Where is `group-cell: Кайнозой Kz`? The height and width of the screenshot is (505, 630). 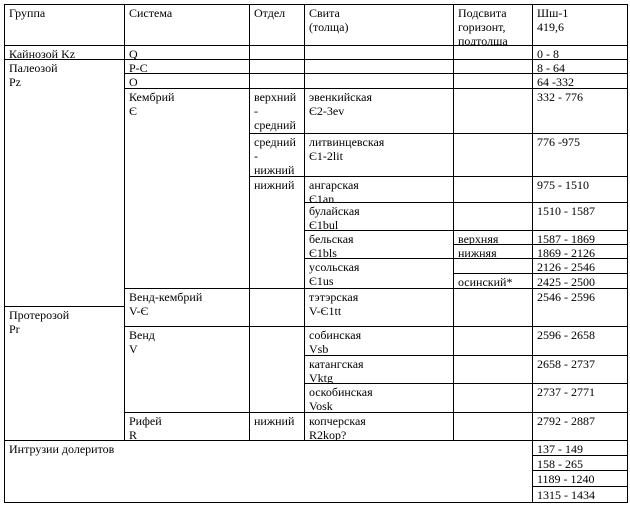 group-cell: Кайнозой Kz is located at coordinates (64, 52).